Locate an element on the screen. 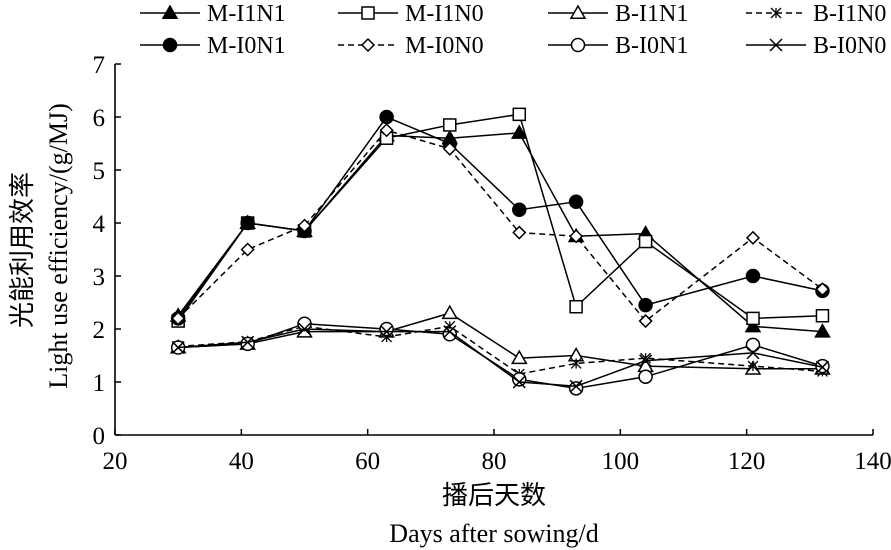  y-tick-label: 5 is located at coordinates (99, 171).